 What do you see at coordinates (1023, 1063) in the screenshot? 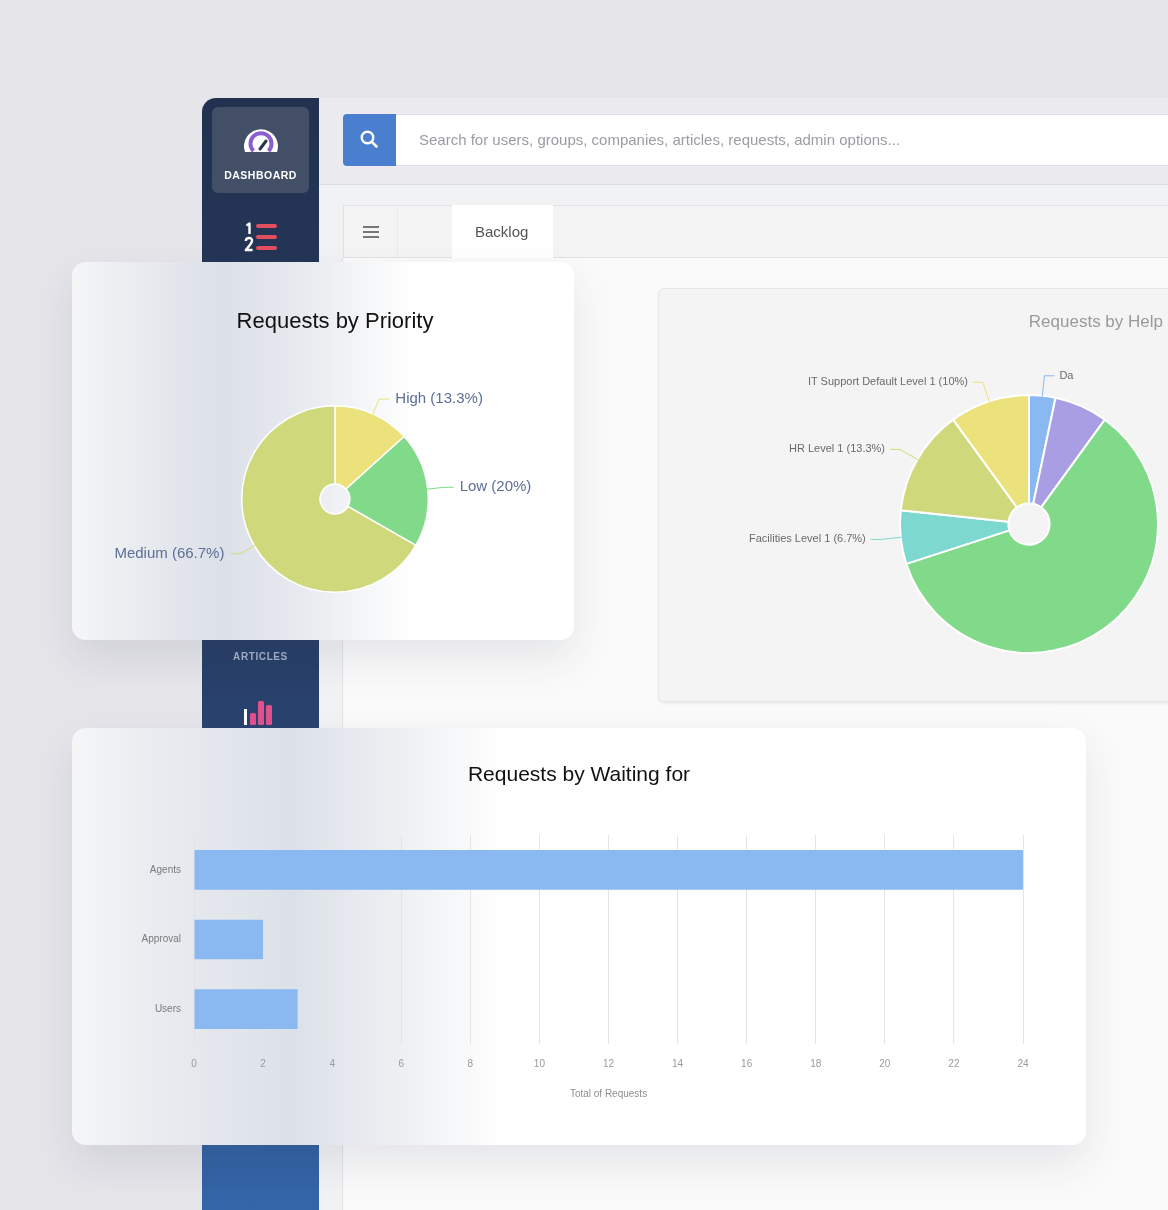
I see `x-tick-label: 24` at bounding box center [1023, 1063].